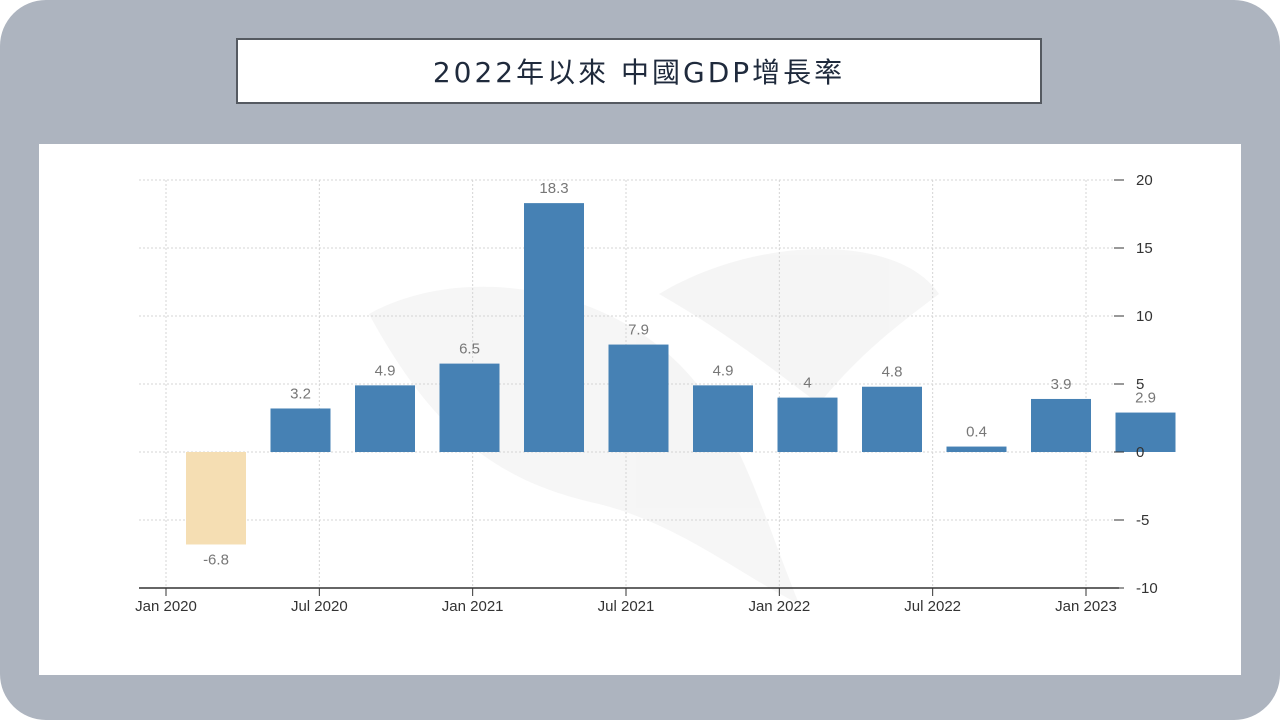 The height and width of the screenshot is (720, 1280). Describe the element at coordinates (1144, 248) in the screenshot. I see `y-tick-label: 15` at that location.